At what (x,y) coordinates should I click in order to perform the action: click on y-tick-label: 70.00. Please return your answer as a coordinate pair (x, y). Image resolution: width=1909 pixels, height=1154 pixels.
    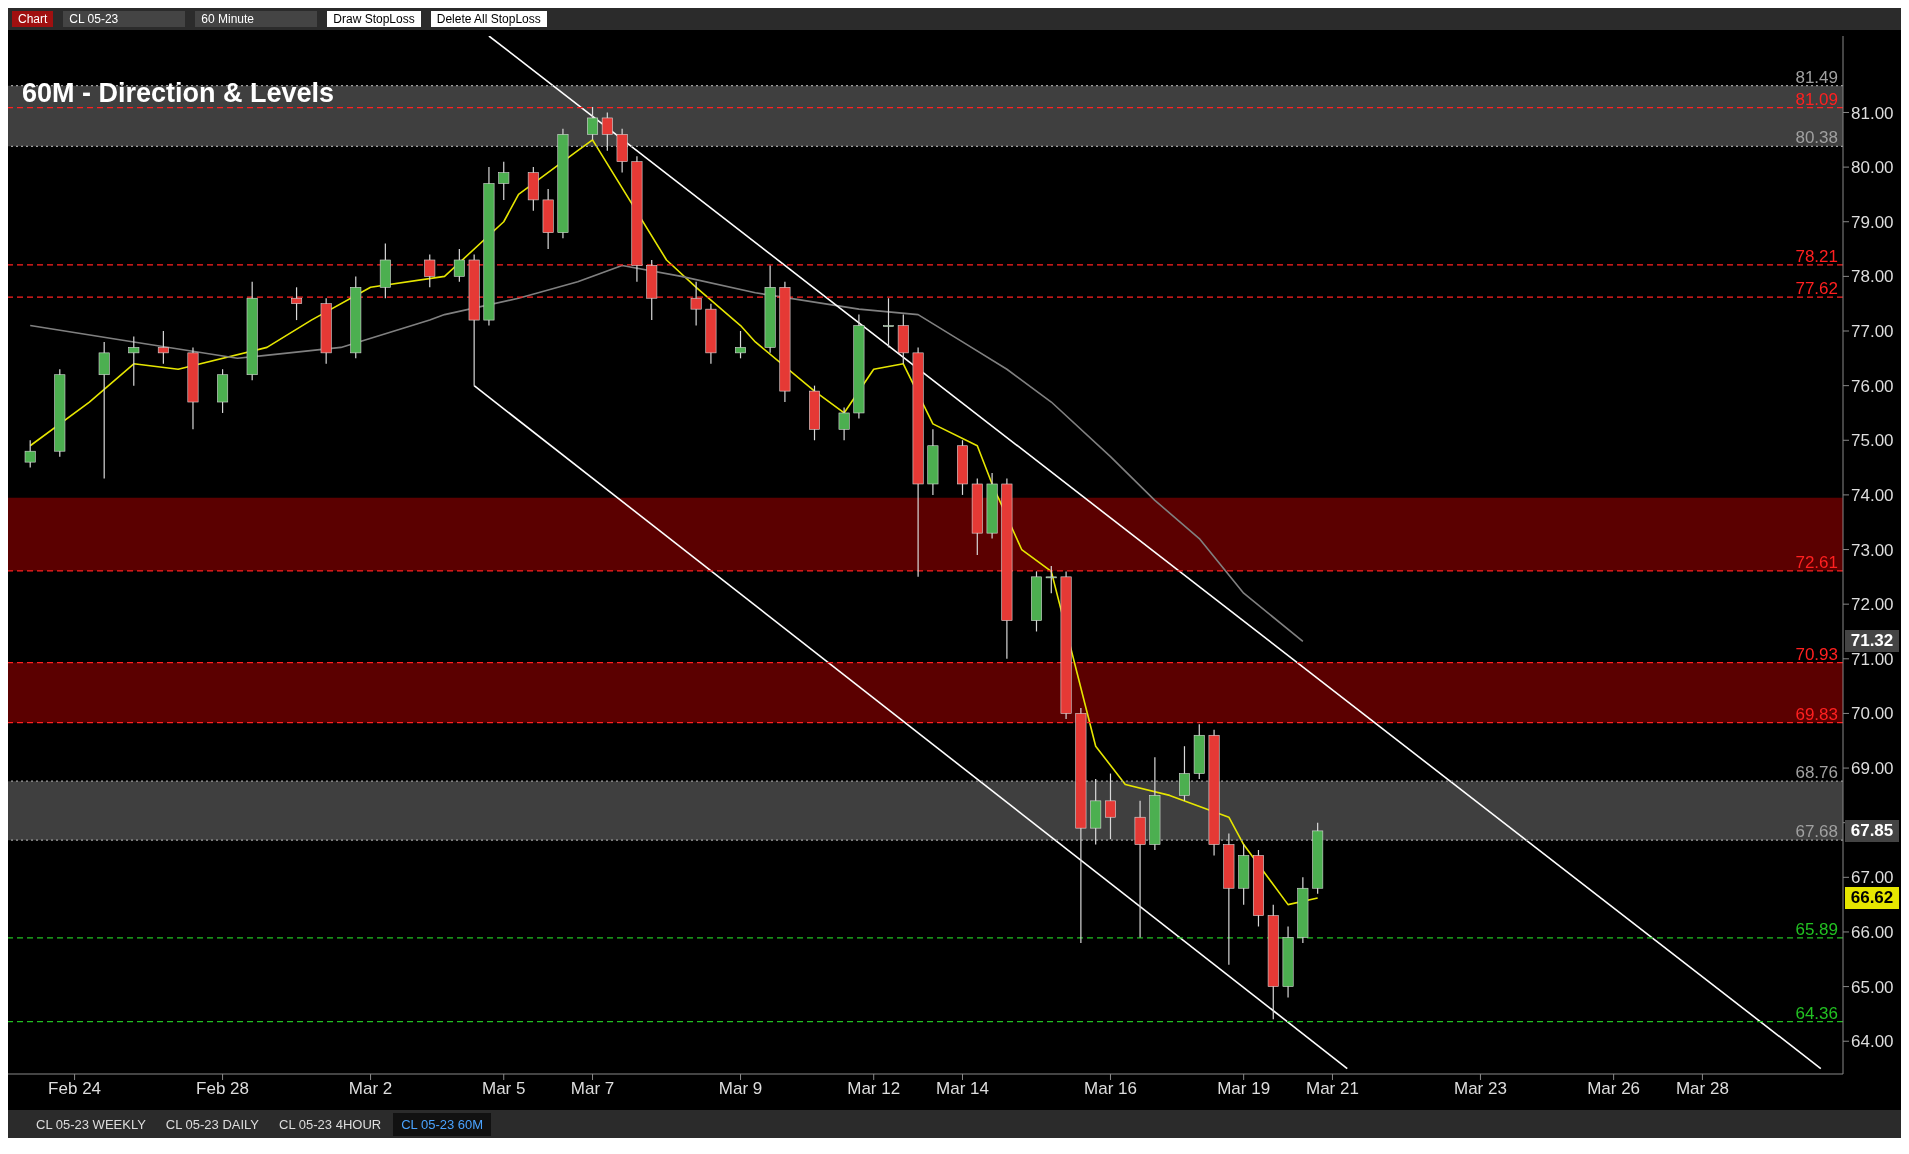
    Looking at the image, I should click on (1872, 714).